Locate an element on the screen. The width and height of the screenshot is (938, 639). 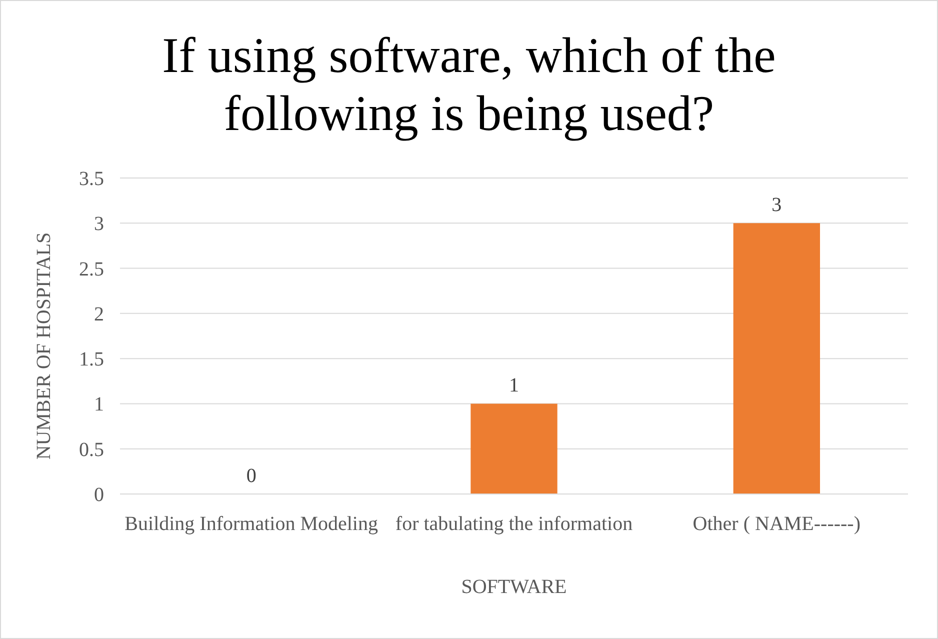
y-tick-label: 0.5 is located at coordinates (91, 449).